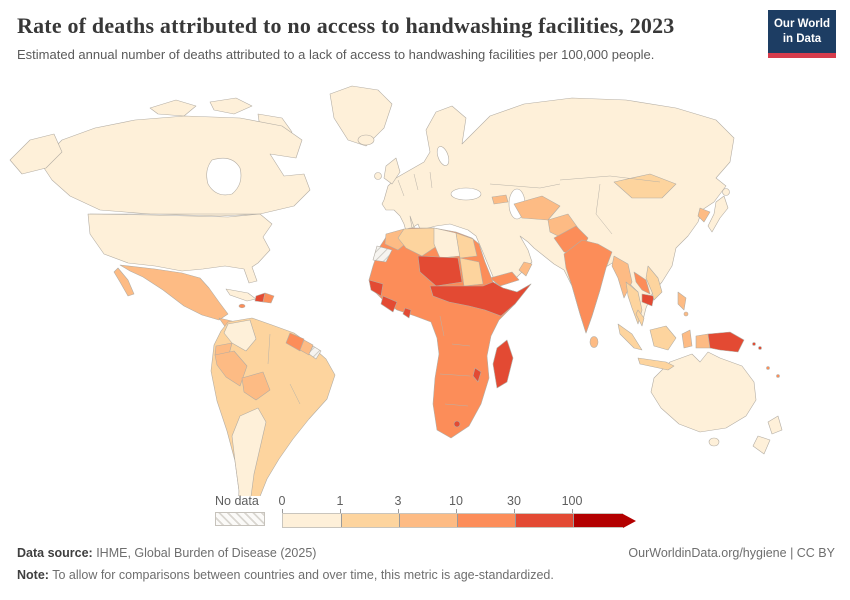 This screenshot has width=850, height=600. Describe the element at coordinates (240, 519) in the screenshot. I see `no-data-swatch` at that location.